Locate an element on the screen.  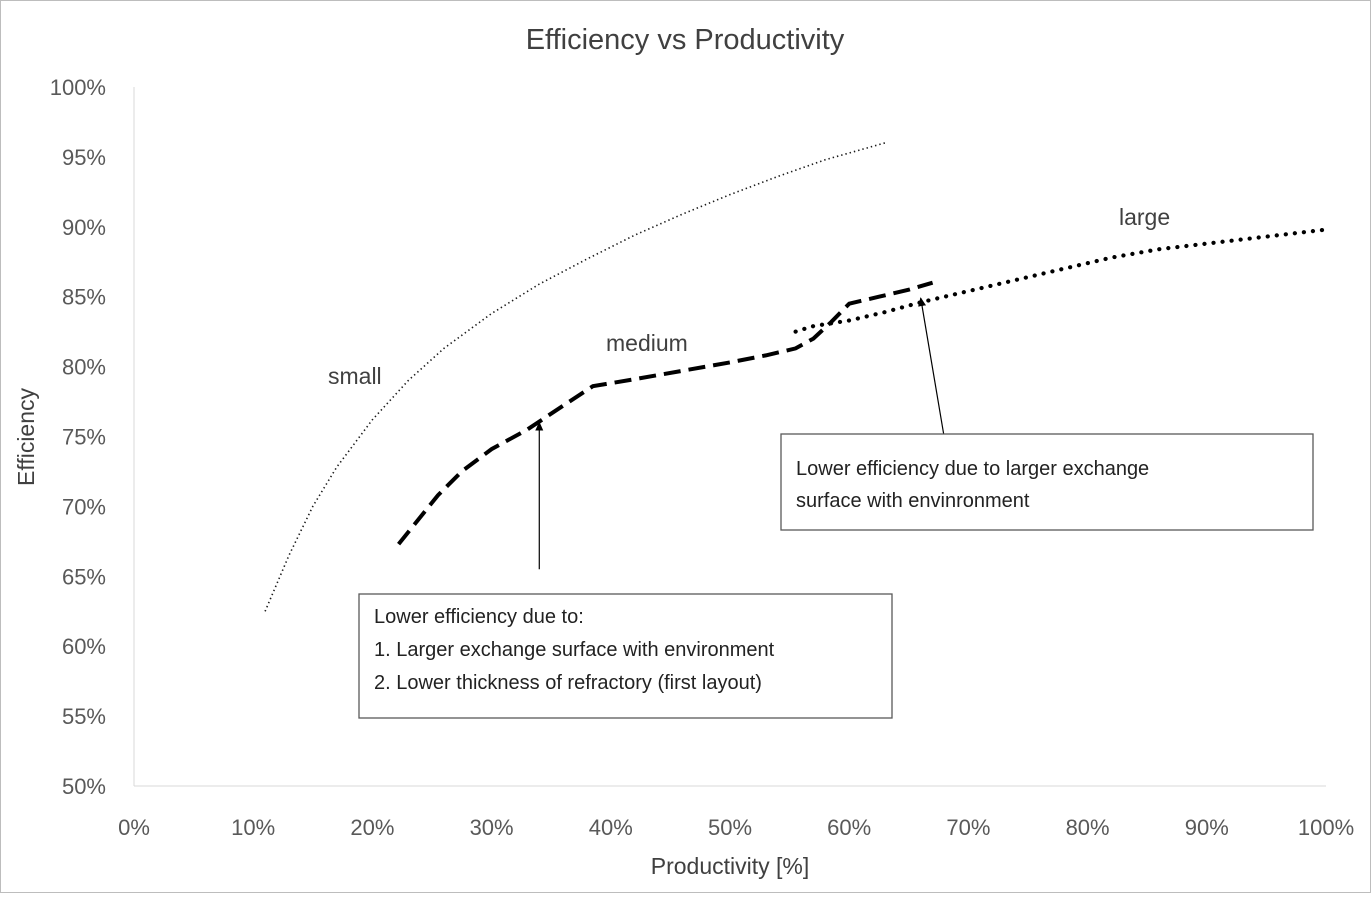
annotation-box-medium is located at coordinates (625, 656).